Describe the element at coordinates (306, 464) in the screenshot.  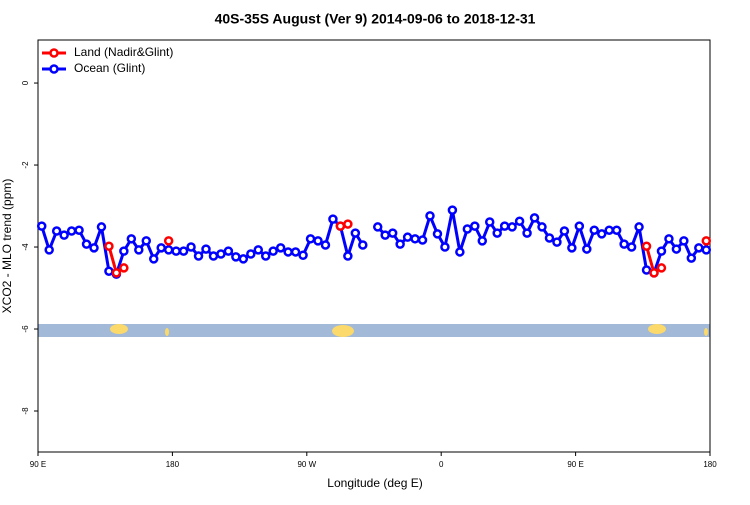
I see `x-tick-label: 90 W` at that location.